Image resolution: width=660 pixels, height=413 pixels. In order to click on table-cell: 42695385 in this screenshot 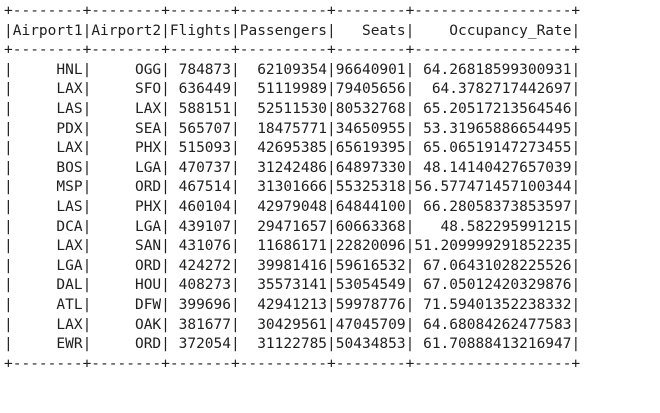, I will do `click(283, 148)`.